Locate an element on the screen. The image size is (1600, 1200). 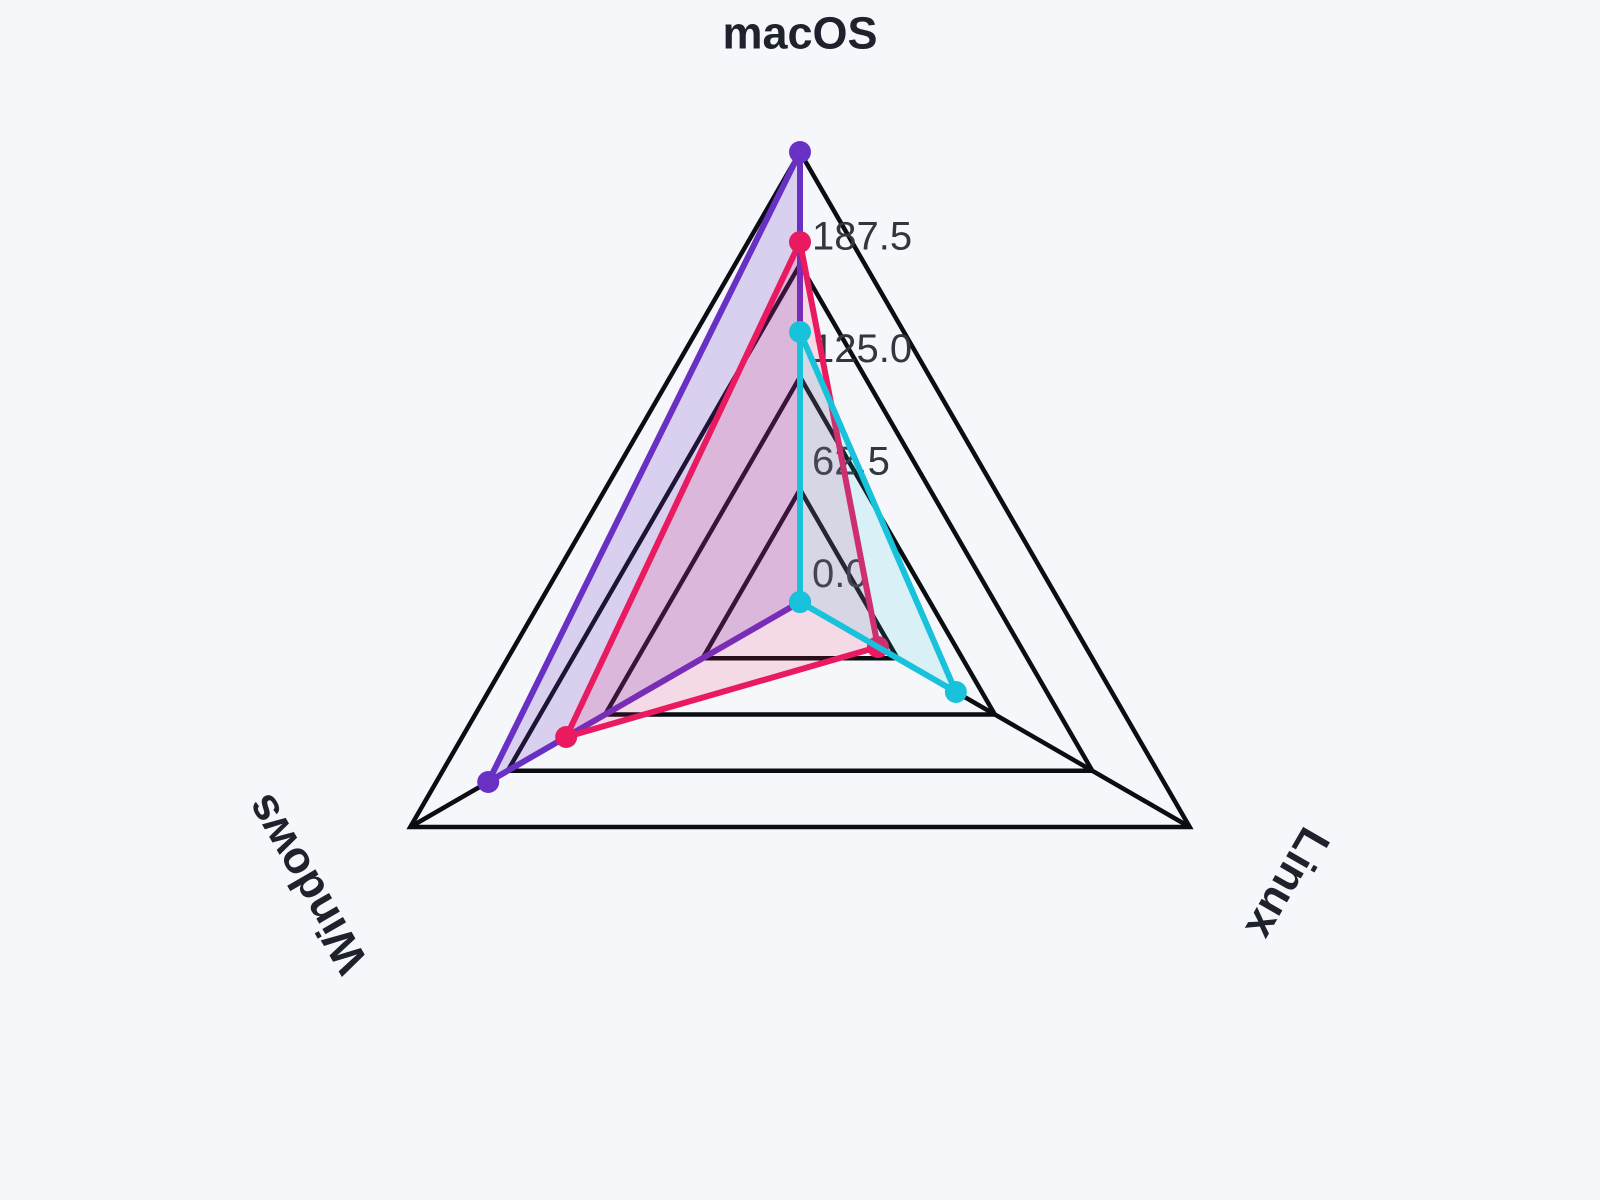
radial-tick-label: 125.0 is located at coordinates (862, 349).